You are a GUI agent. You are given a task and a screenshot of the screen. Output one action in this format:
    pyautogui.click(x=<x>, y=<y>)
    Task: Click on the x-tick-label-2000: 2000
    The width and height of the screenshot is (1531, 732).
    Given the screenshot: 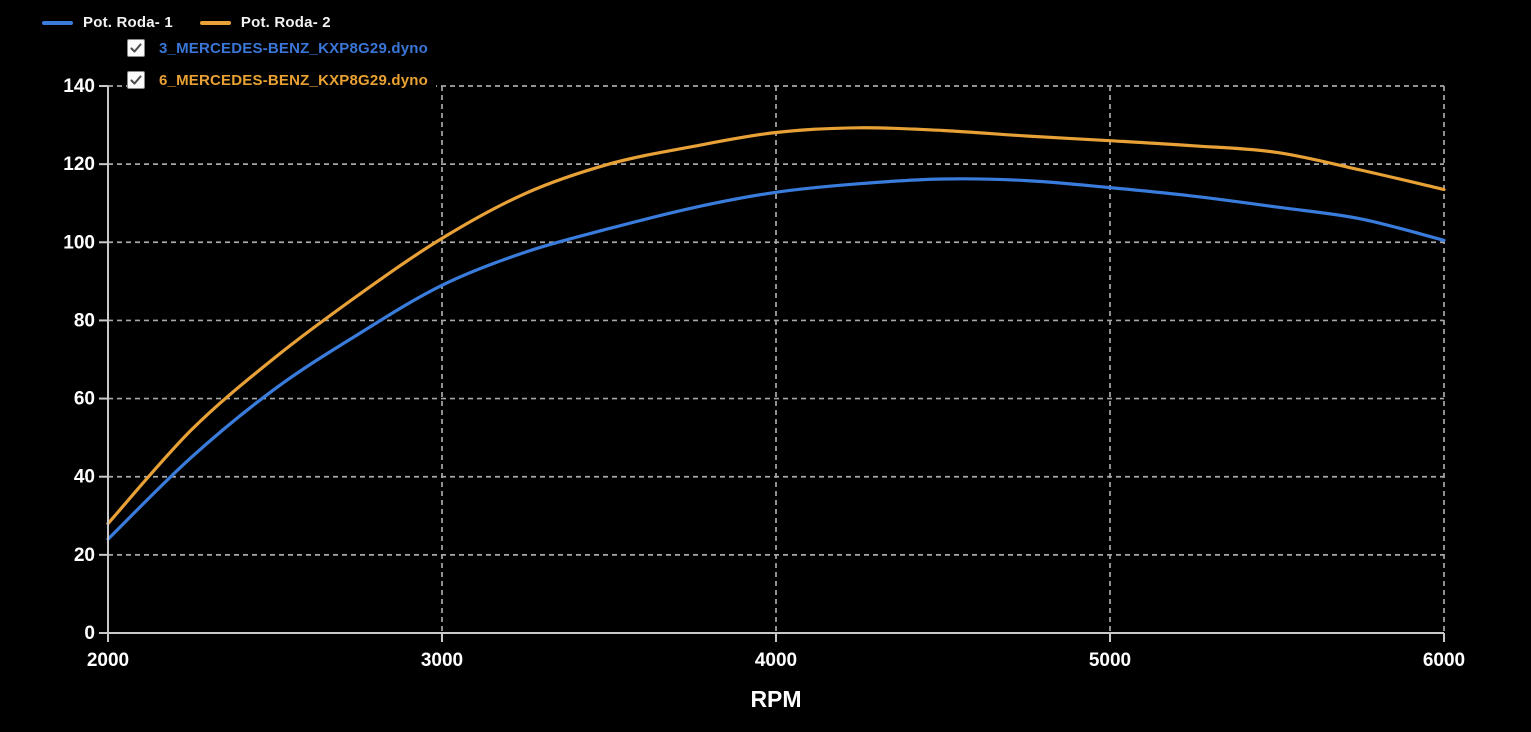 What is the action you would take?
    pyautogui.click(x=108, y=660)
    